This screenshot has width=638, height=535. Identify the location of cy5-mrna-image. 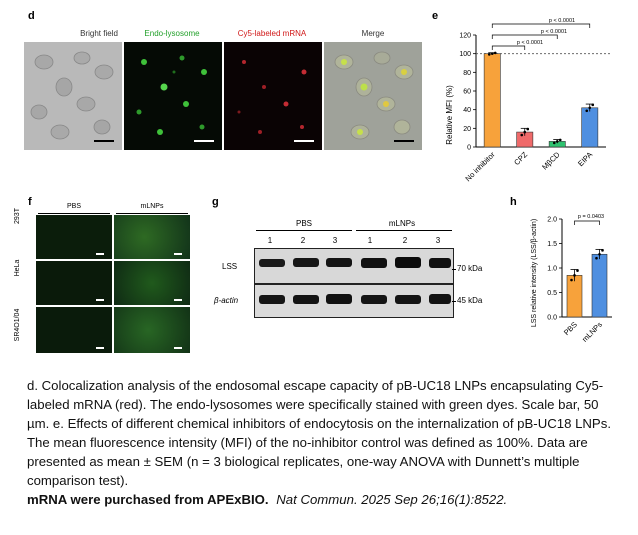
(273, 96).